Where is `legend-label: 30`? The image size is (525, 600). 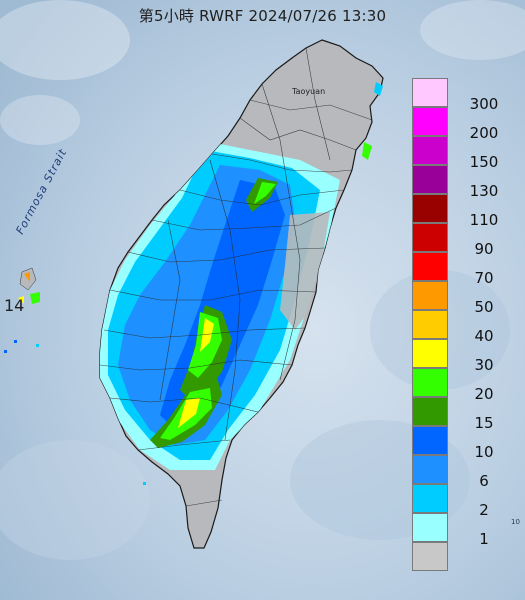 legend-label: 30 is located at coordinates (484, 365).